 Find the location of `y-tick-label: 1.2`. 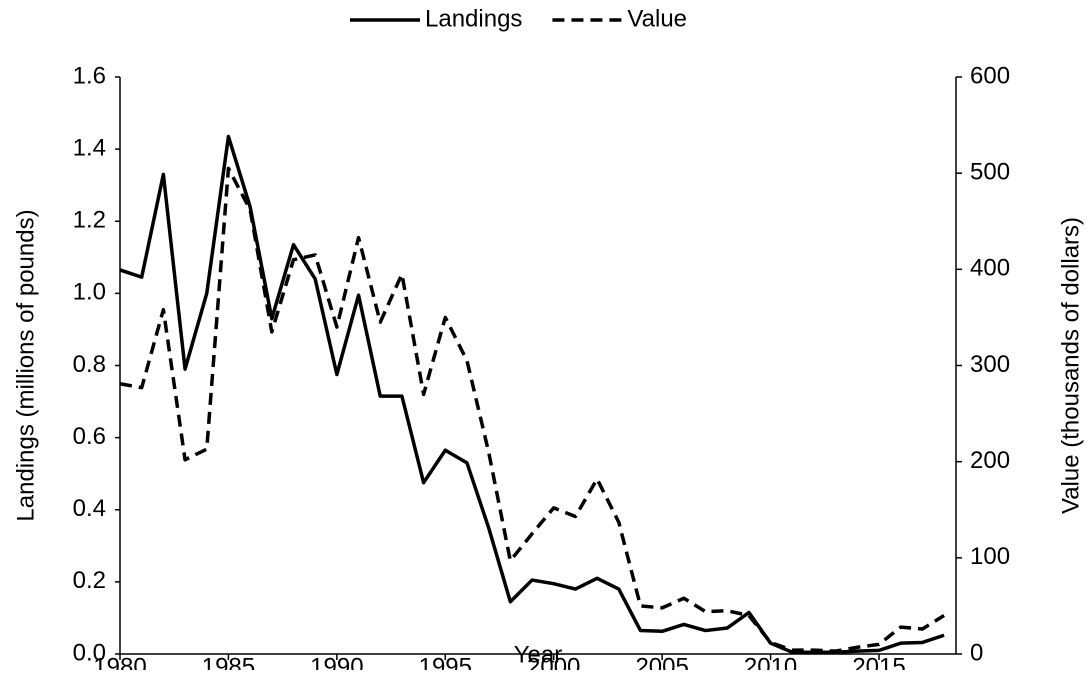

y-tick-label: 1.2 is located at coordinates (89, 220).